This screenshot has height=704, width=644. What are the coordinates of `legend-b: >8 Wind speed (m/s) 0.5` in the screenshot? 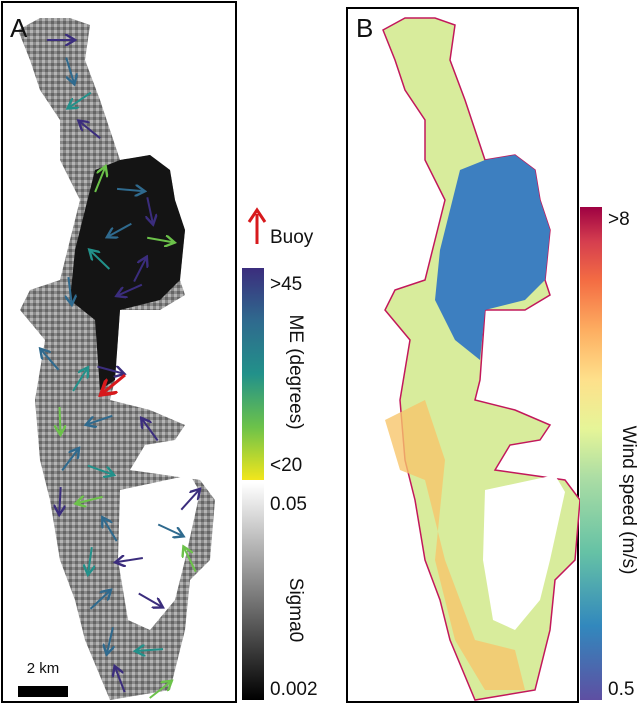 It's located at (609, 453).